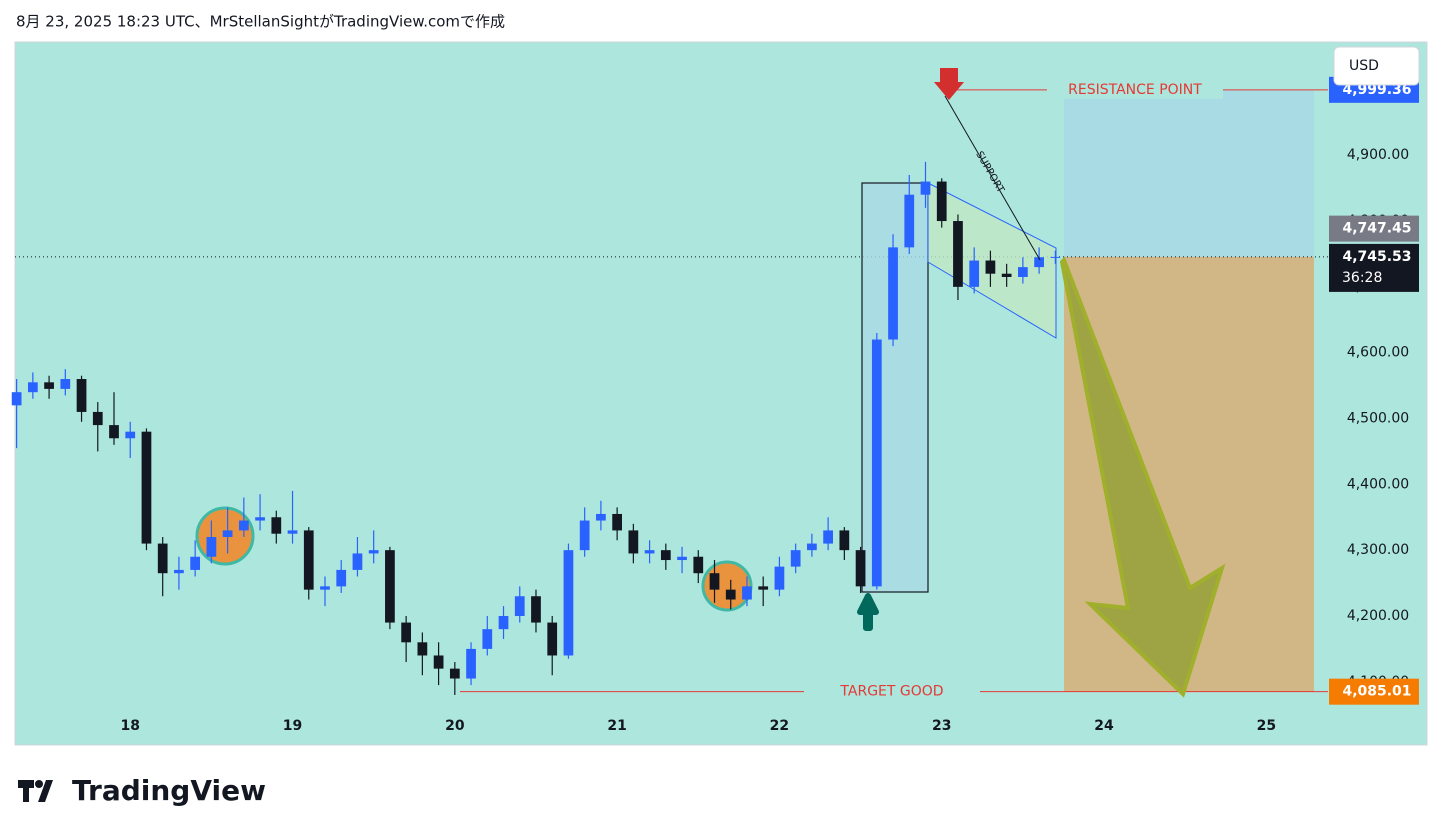 The image size is (1442, 840). I want to click on currency-button, so click(1376, 66).